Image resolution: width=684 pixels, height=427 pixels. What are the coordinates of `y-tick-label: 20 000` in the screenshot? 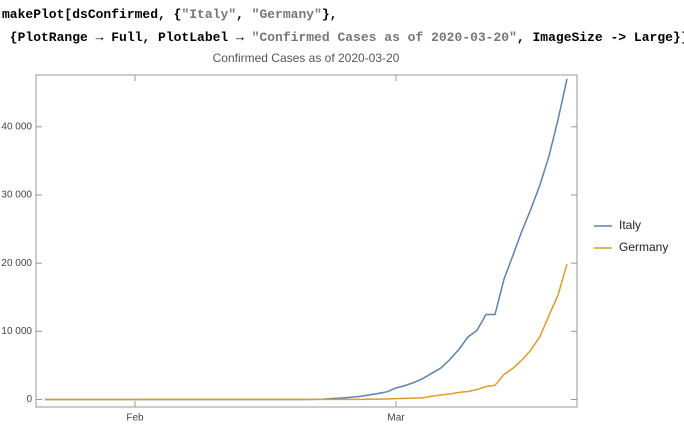 It's located at (16, 263).